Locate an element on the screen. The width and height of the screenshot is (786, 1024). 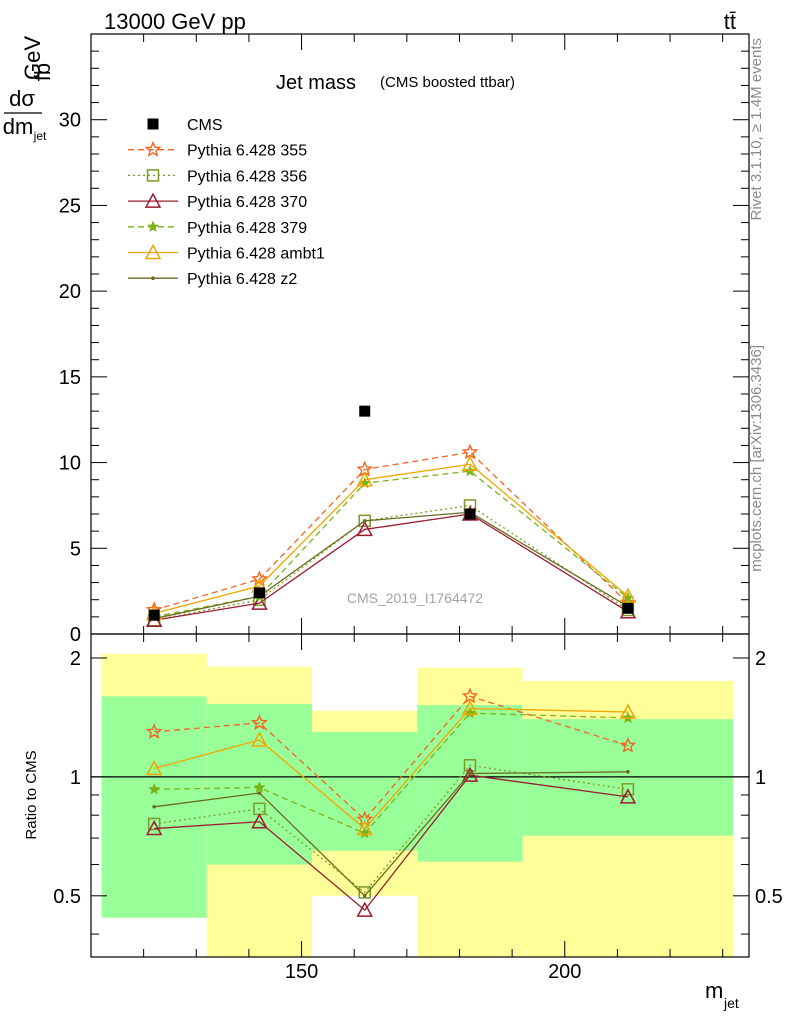
legend-label-5: Pythia 6.428 ambt1 is located at coordinates (256, 254).